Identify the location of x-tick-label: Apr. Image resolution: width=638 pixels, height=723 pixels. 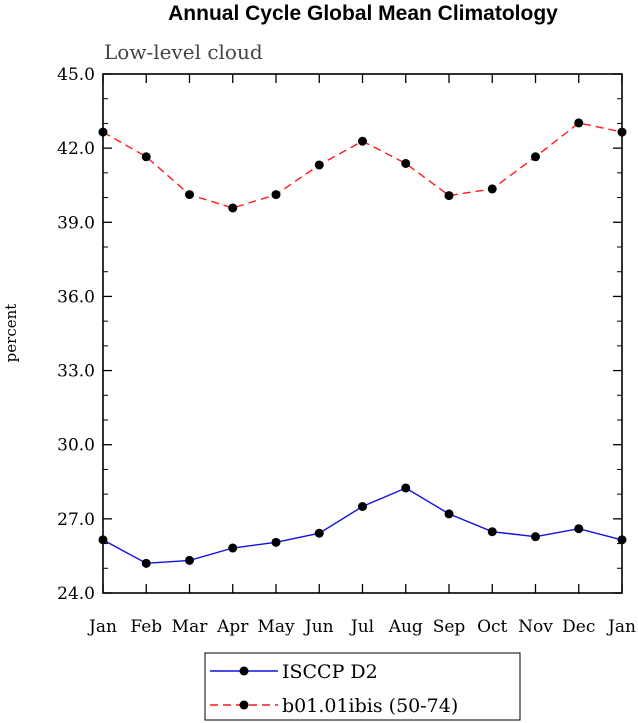
(232, 627).